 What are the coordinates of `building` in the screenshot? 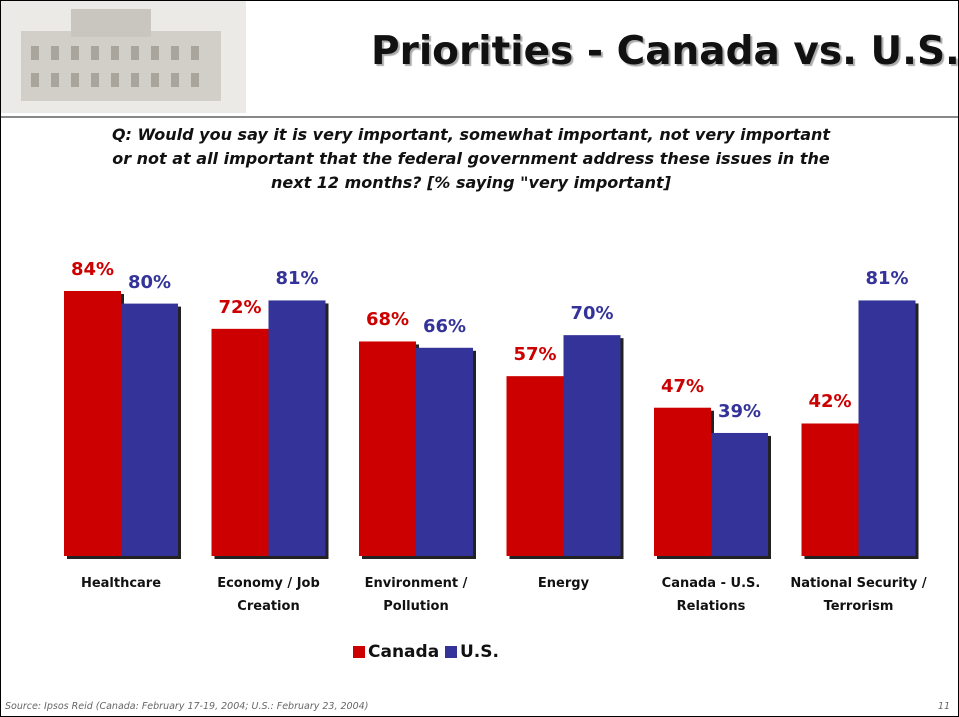 It's located at (121, 66).